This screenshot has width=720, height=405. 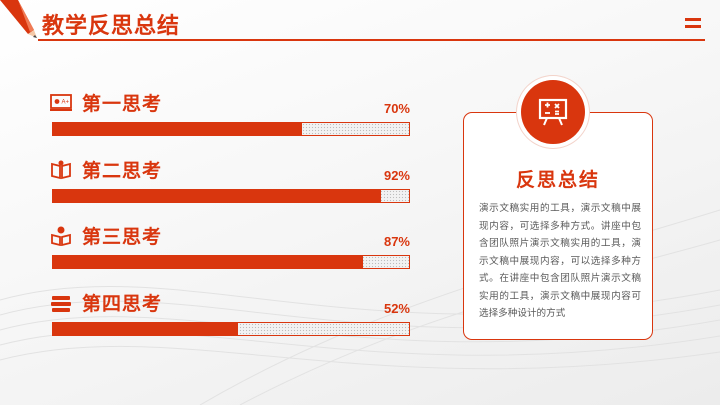 What do you see at coordinates (230, 316) in the screenshot?
I see `thinking-item-4: 第四思考 52%` at bounding box center [230, 316].